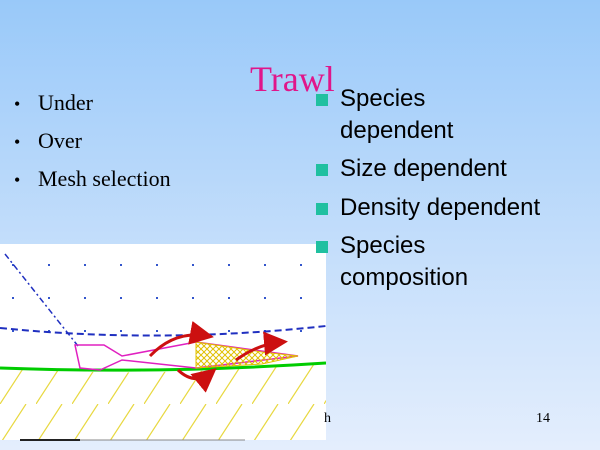 This screenshot has height=450, width=600. I want to click on right-bullet: Species dependent, so click(402, 114).